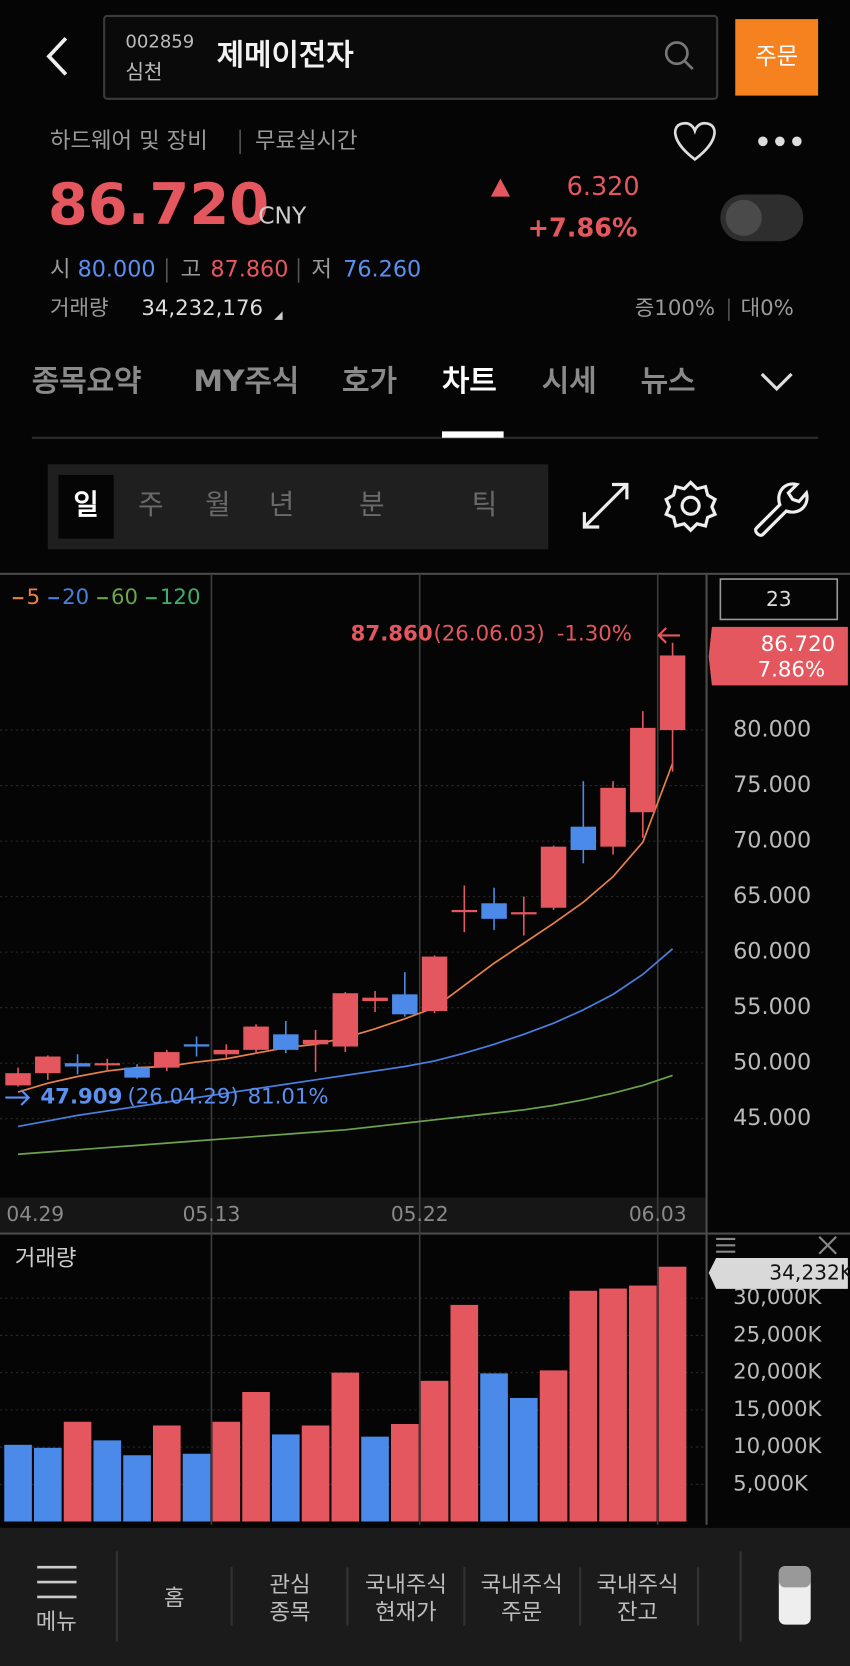 The height and width of the screenshot is (1666, 850). What do you see at coordinates (521, 1612) in the screenshot?
I see `nav-label: 주문` at bounding box center [521, 1612].